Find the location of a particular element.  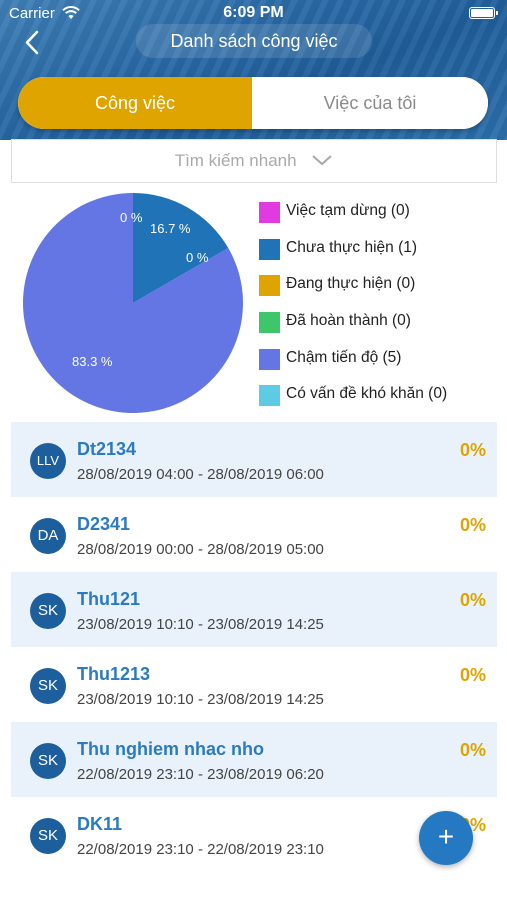

task-title: DK11 is located at coordinates (100, 824).